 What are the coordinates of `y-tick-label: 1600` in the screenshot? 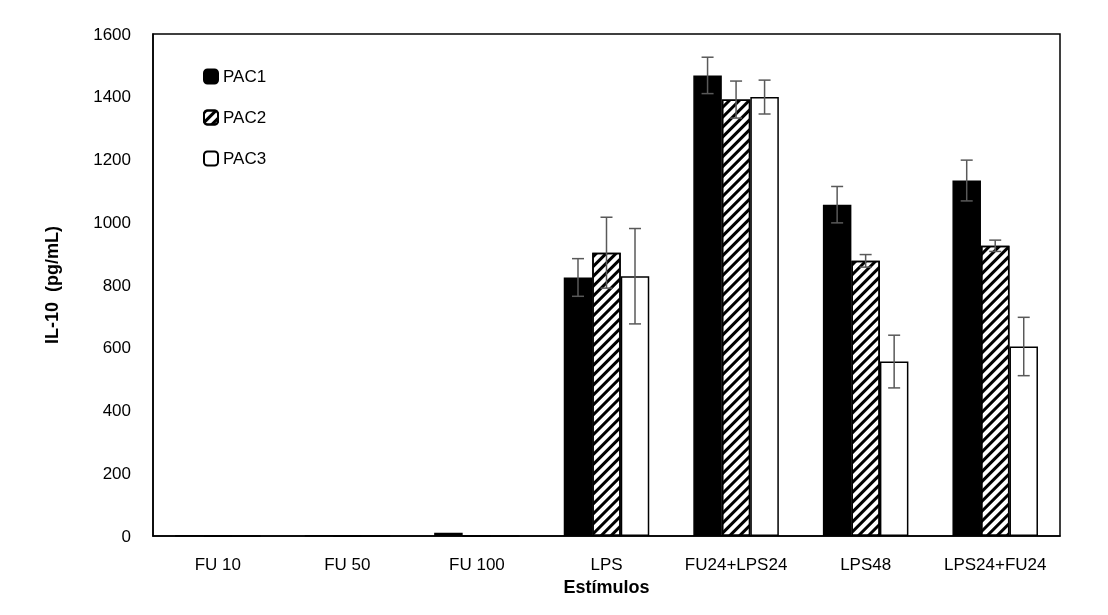 It's located at (112, 34).